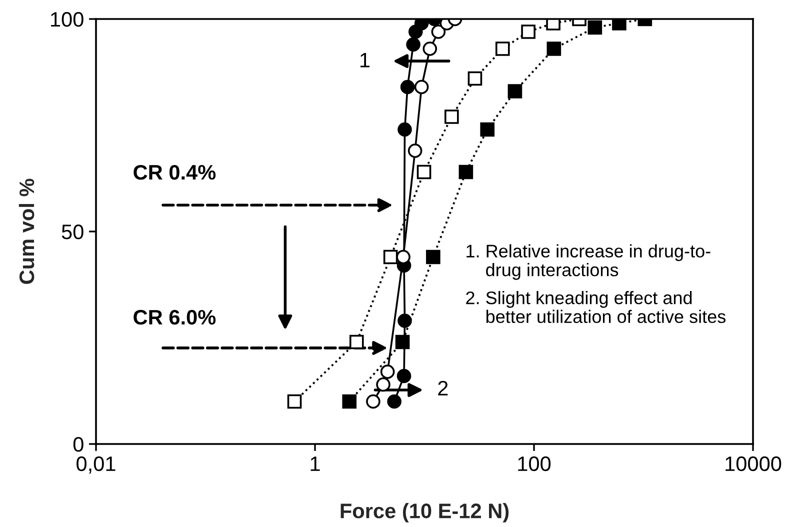 The width and height of the screenshot is (786, 527). I want to click on annotation: 2. Slight kneading effect and better utilization of active sites, so click(596, 307).